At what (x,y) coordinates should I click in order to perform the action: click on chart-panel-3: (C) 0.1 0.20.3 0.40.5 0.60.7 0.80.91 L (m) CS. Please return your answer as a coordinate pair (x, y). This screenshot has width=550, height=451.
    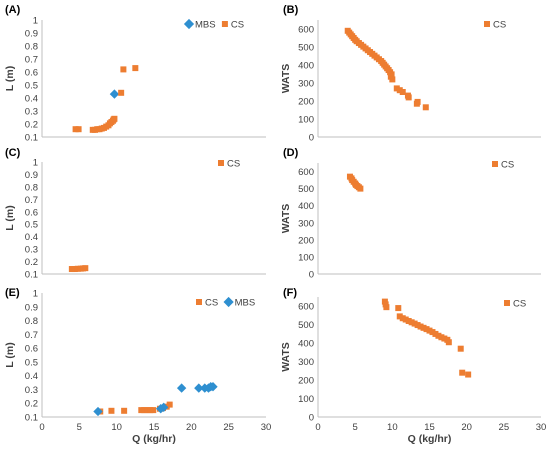
    Looking at the image, I should click on (135, 214).